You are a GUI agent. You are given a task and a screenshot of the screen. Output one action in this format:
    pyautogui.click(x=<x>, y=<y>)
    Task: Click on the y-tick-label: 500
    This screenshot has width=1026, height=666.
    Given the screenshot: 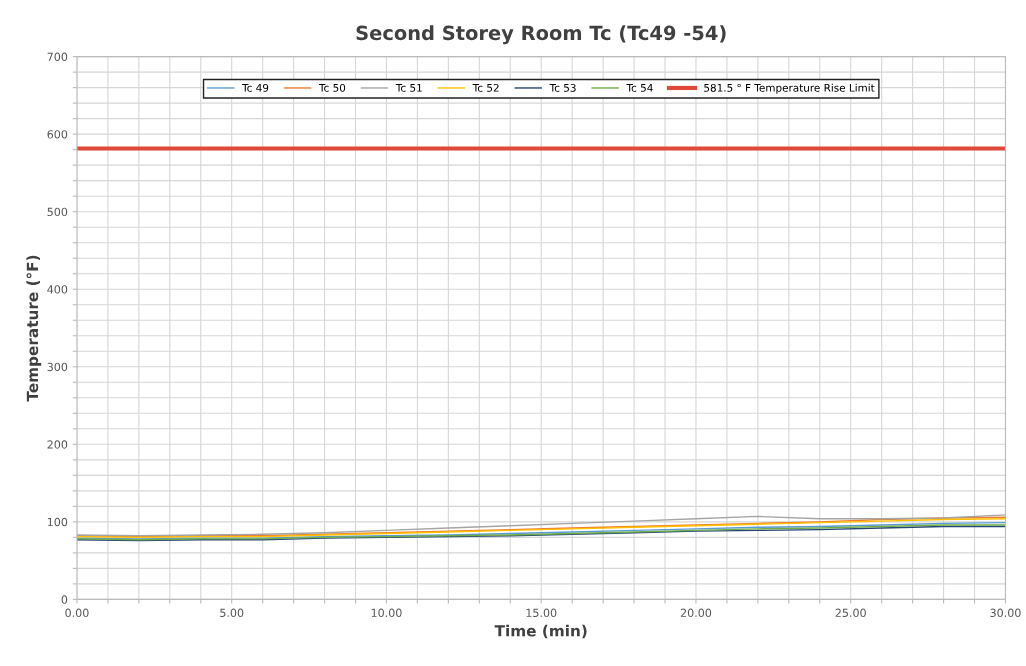 What is the action you would take?
    pyautogui.click(x=57, y=212)
    